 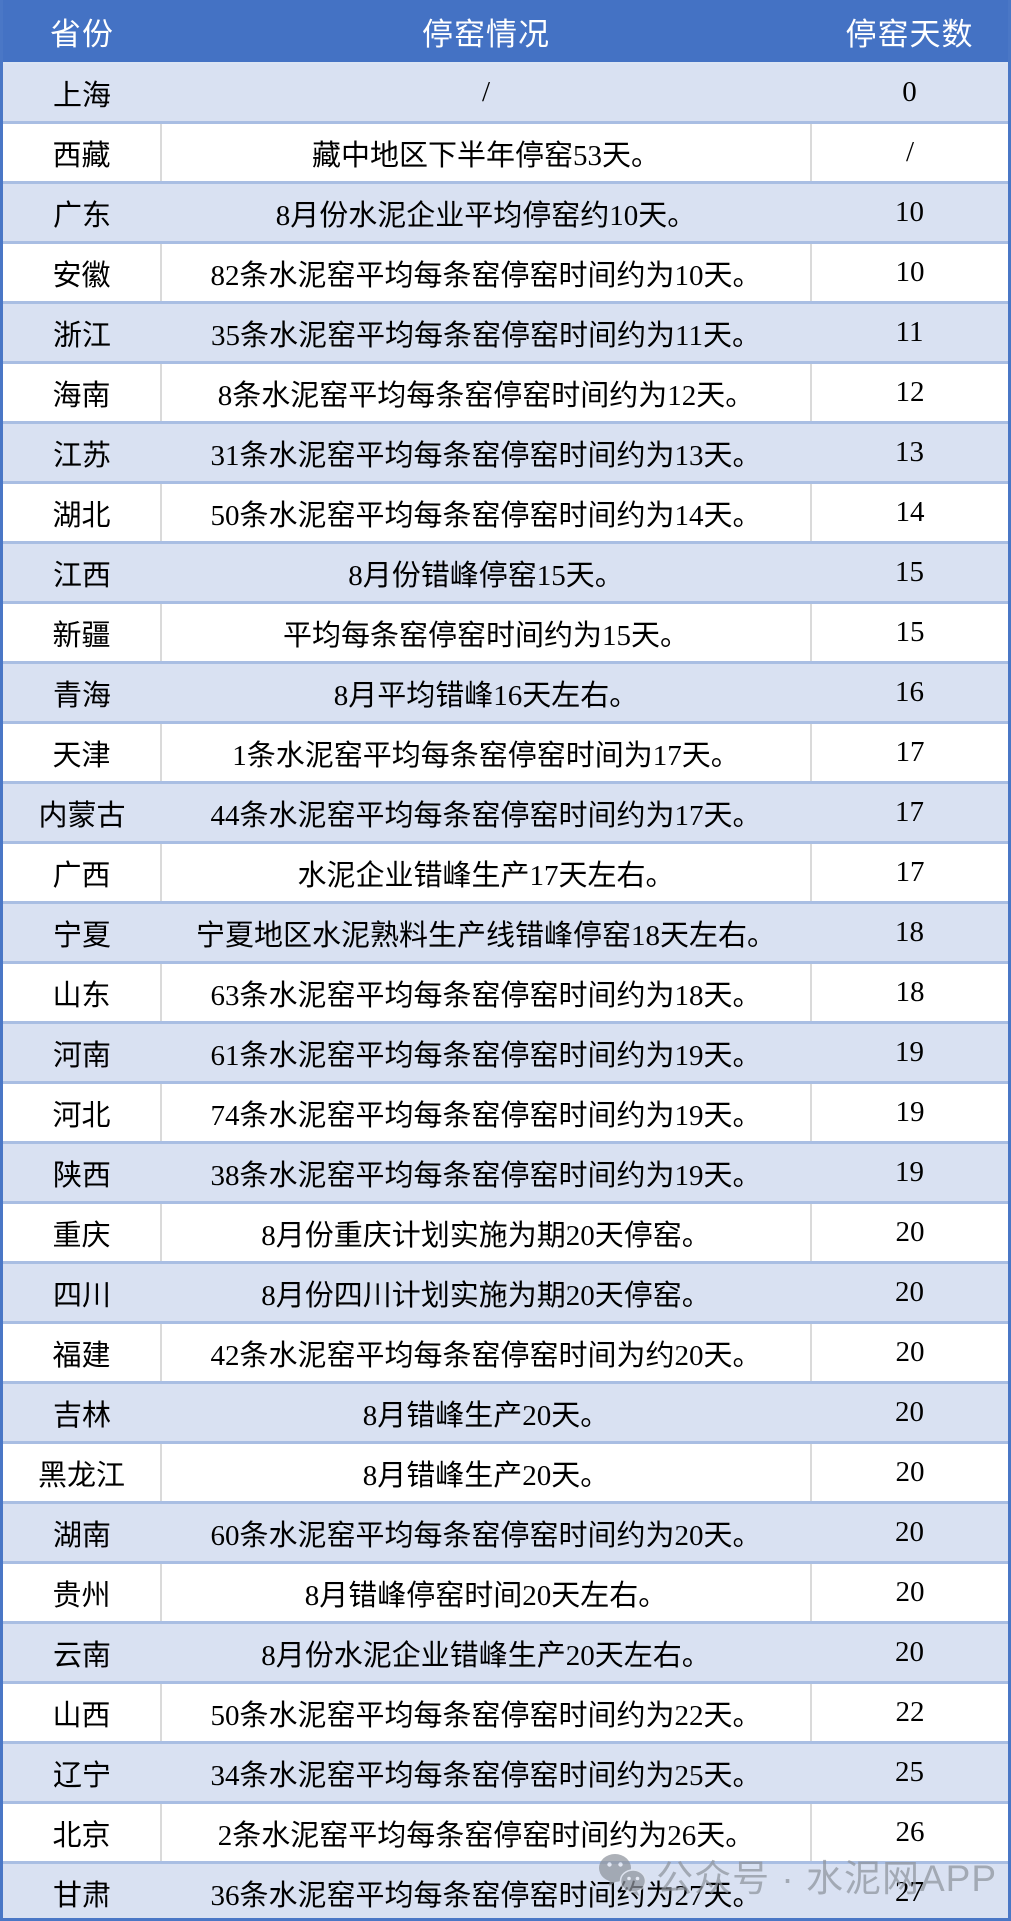 I want to click on table-row: 西藏 藏中地区下半年停窑53天。 /, so click(x=505, y=152).